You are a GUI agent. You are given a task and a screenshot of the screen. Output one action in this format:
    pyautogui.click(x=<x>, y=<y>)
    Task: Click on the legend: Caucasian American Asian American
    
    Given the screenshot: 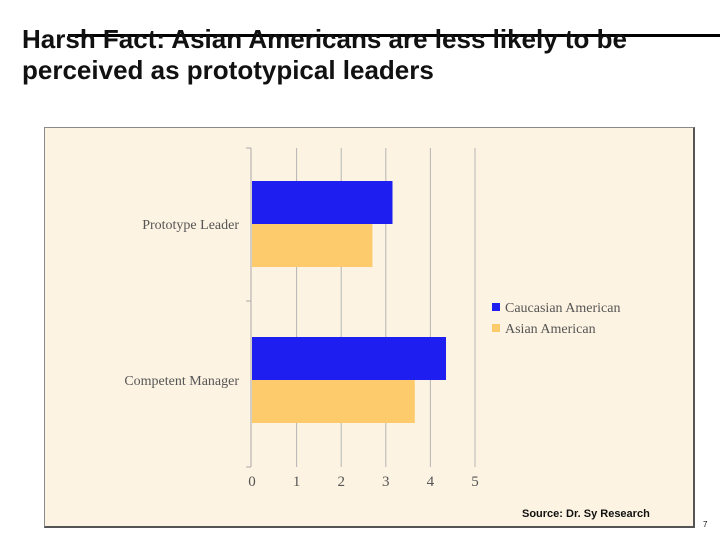 What is the action you would take?
    pyautogui.click(x=556, y=319)
    